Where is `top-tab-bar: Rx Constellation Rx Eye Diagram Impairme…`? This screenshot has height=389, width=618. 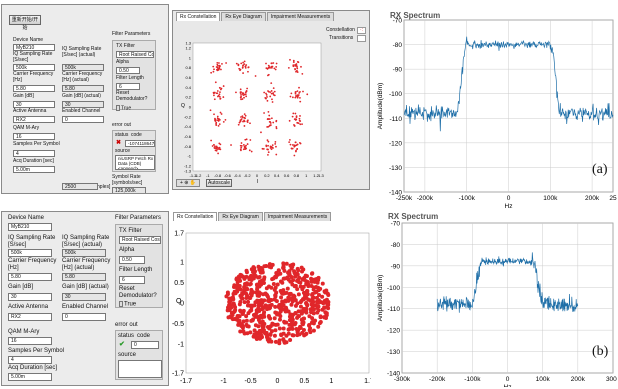 top-tab-bar: Rx Constellation Rx Eye Diagram Impairme… is located at coordinates (255, 16).